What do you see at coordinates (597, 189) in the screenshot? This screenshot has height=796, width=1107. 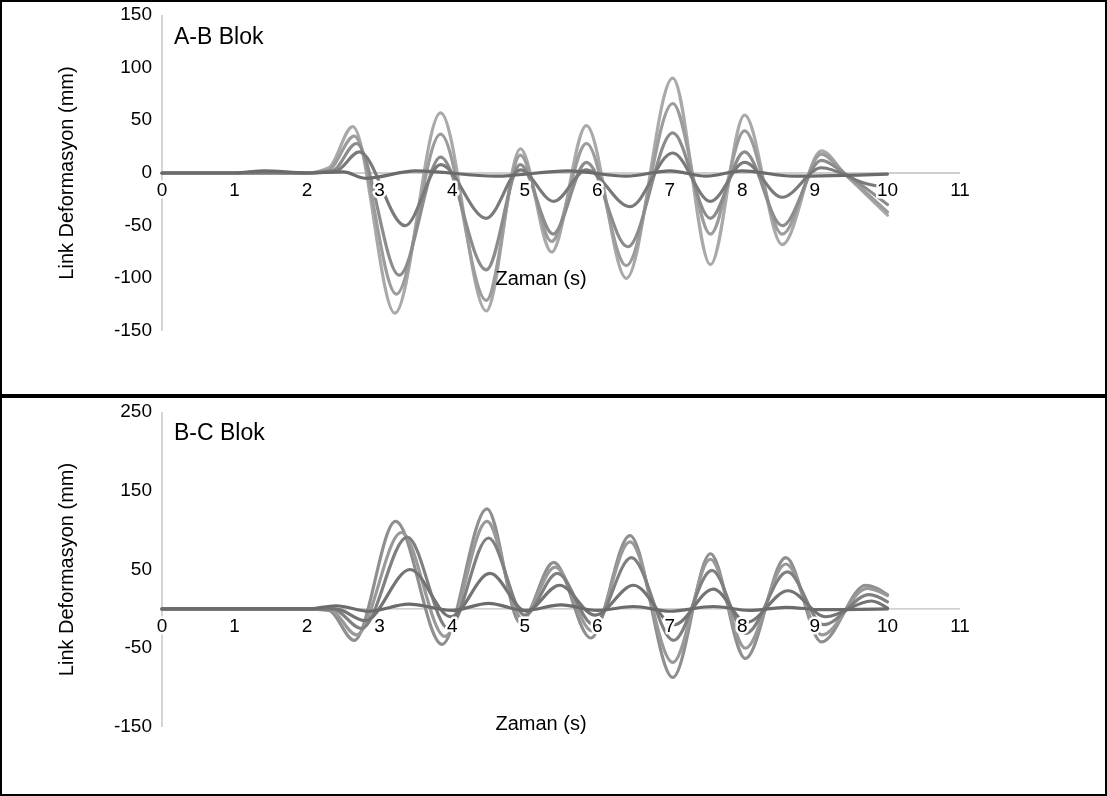 I see `x-tick-label: 6` at bounding box center [597, 189].